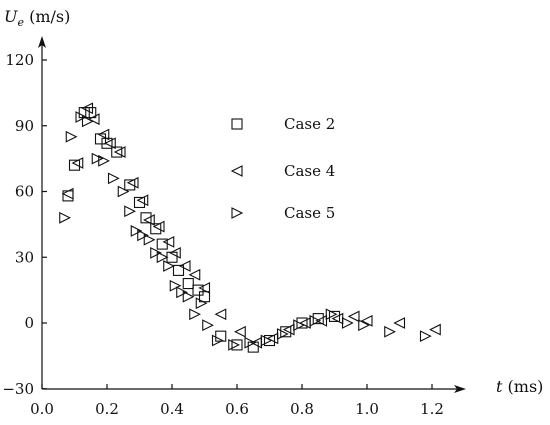 This screenshot has height=425, width=550. I want to click on y-tick-label: 90, so click(24, 126).